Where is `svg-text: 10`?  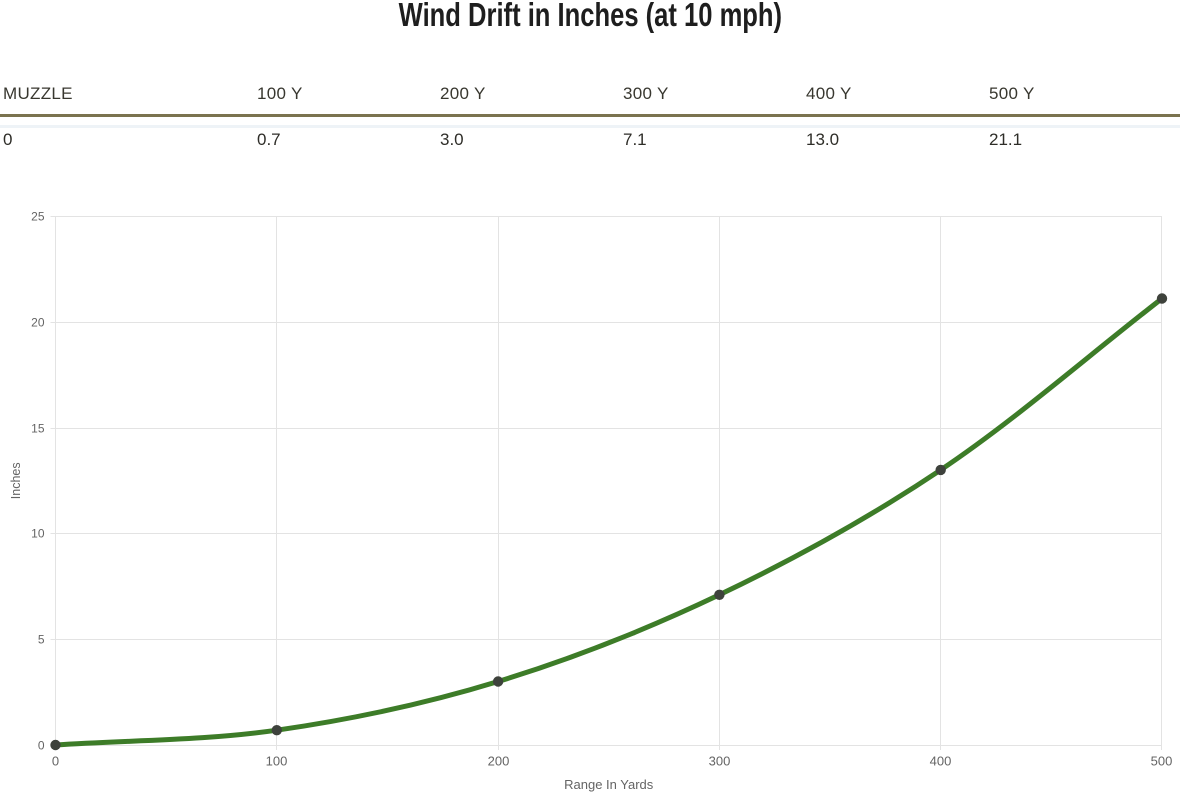 svg-text: 10 is located at coordinates (38, 534).